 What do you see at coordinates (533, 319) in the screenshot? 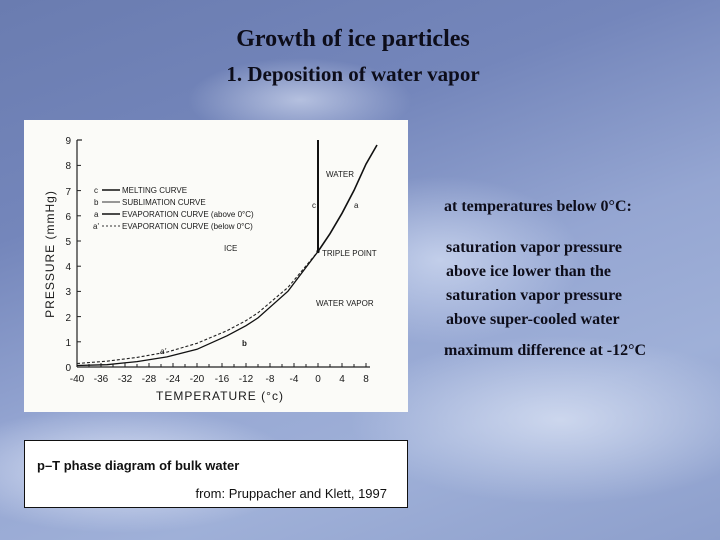
I see `note-explanation-line: above super-cooled water` at bounding box center [533, 319].